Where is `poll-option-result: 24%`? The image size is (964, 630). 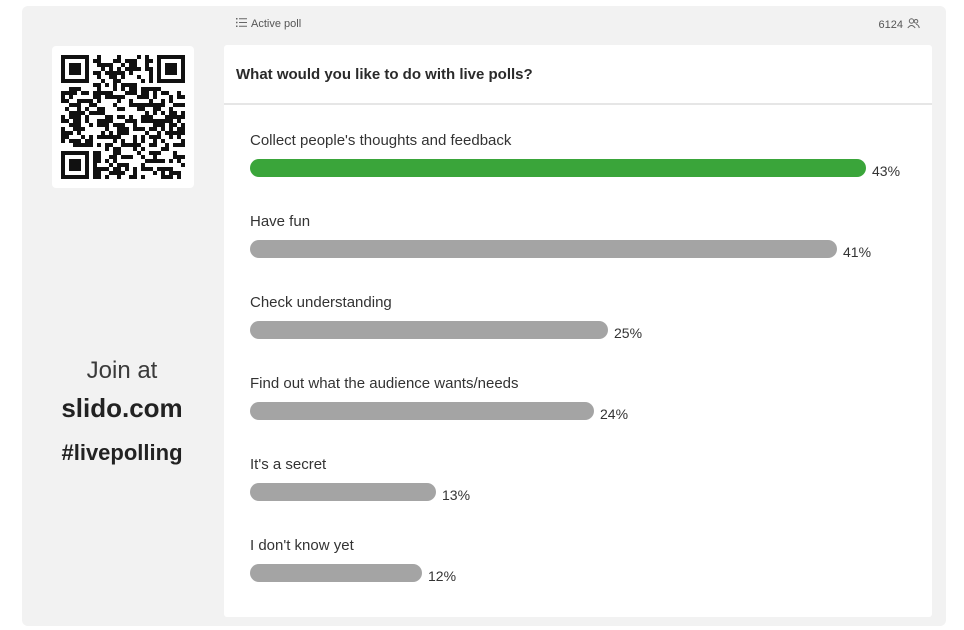
poll-option-result: 24% is located at coordinates (580, 411).